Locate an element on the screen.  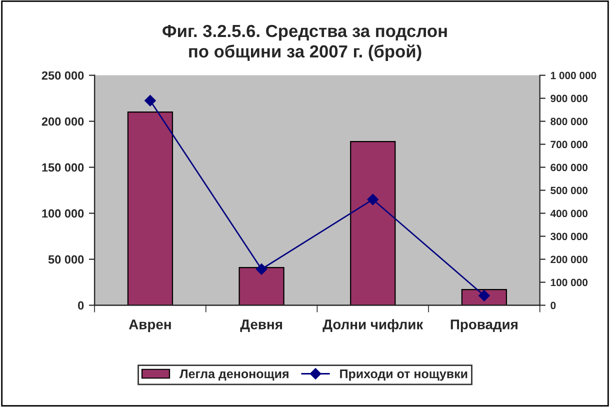
y2-tick-label: 600 000 is located at coordinates (569, 168).